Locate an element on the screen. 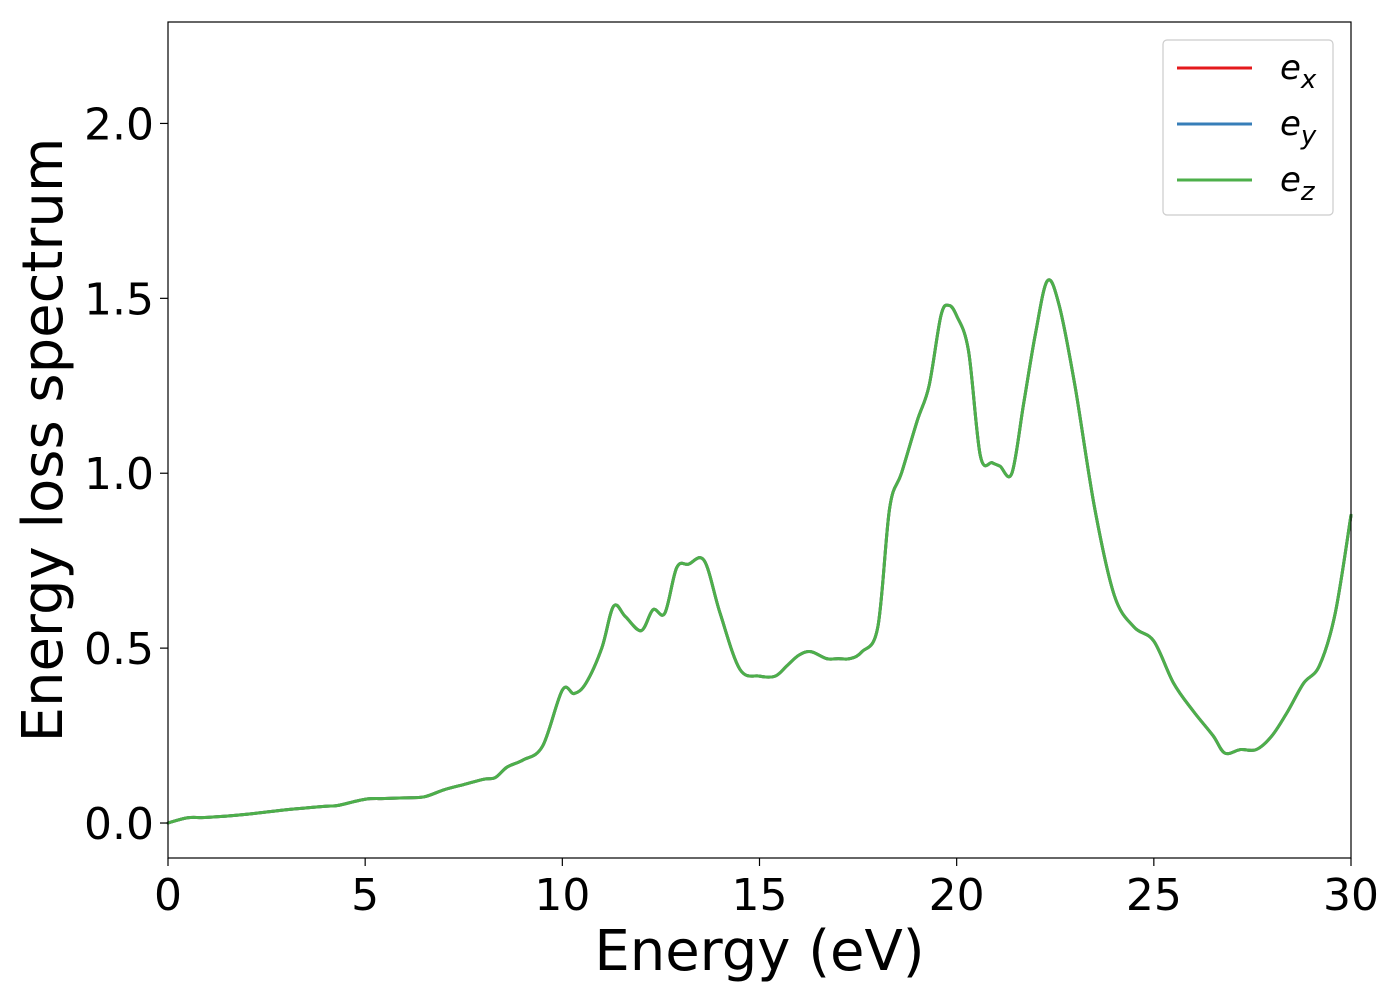  x-tick-label: 20 is located at coordinates (957, 895).